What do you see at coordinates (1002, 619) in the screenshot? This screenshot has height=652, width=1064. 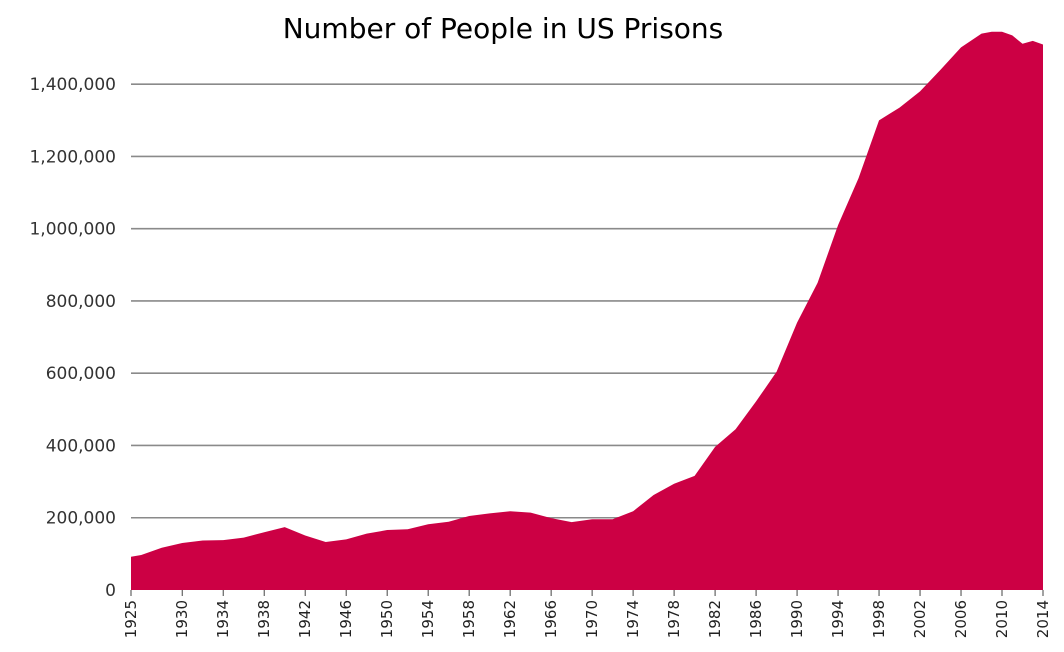 I see `x-tick-label: 2010` at bounding box center [1002, 619].